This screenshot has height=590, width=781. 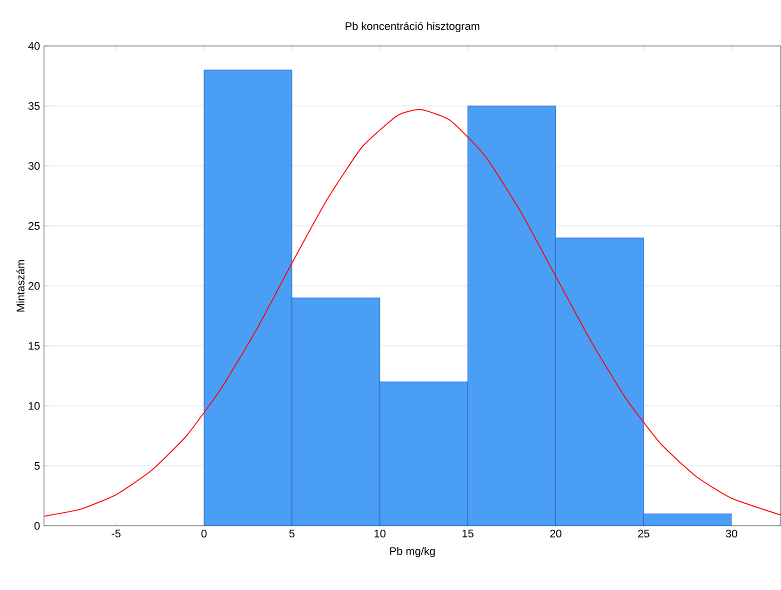 What do you see at coordinates (380, 534) in the screenshot?
I see `x-tick-label: 10` at bounding box center [380, 534].